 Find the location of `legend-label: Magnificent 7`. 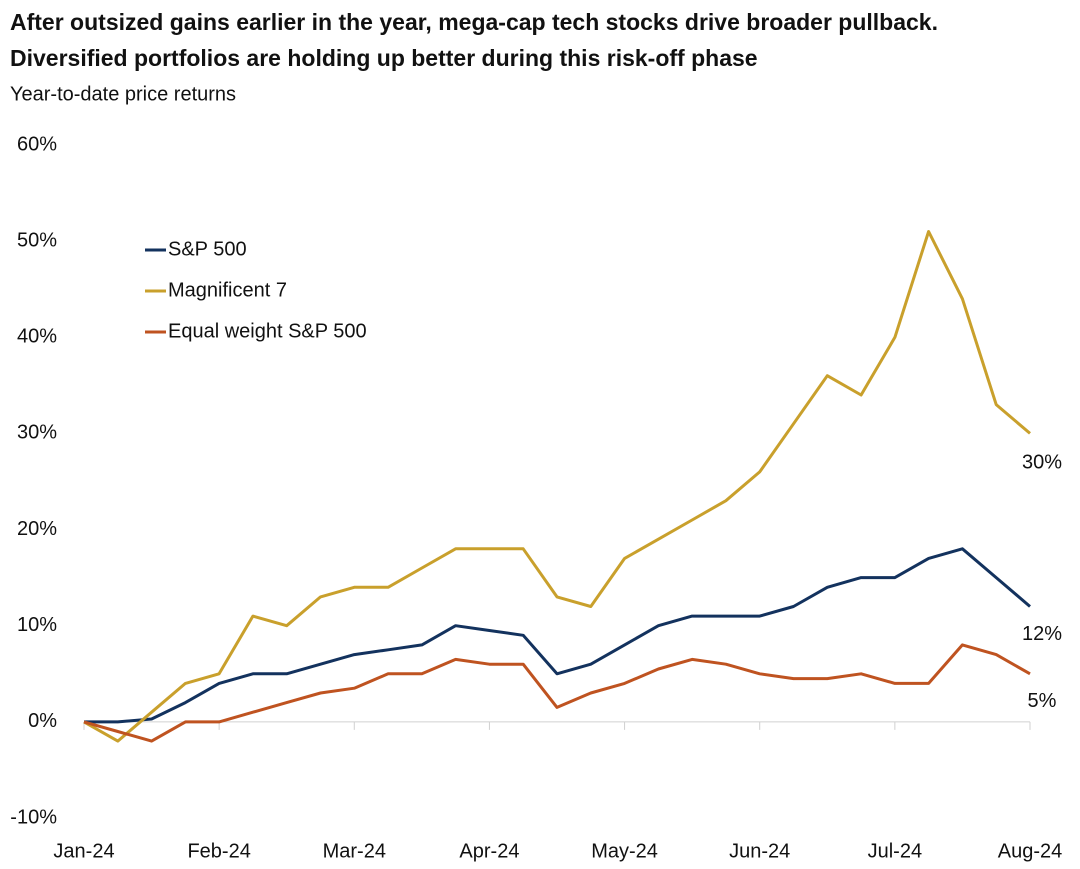

legend-label: Magnificent 7 is located at coordinates (227, 290).